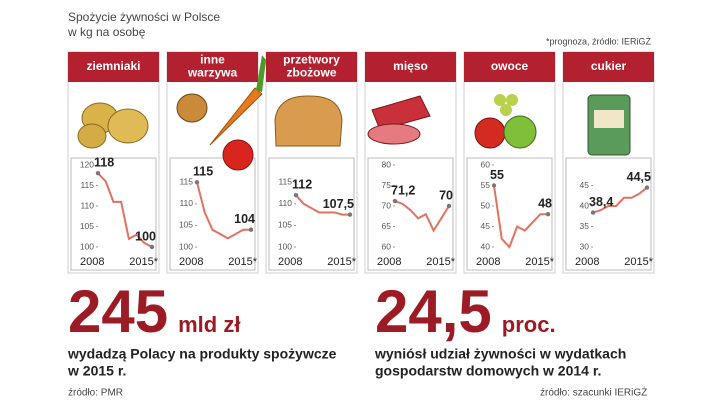 The height and width of the screenshot is (410, 720). Describe the element at coordinates (238, 155) in the screenshot. I see `tomato` at that location.